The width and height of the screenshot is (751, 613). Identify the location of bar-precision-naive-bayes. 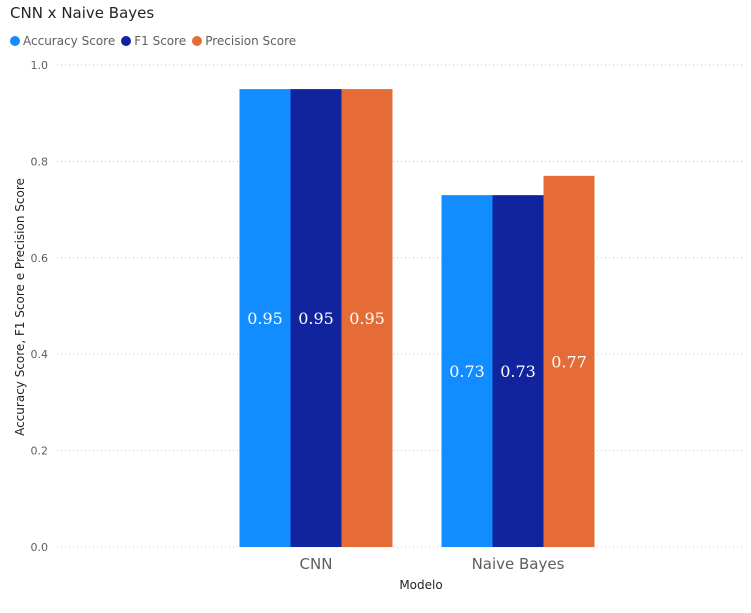
(569, 361).